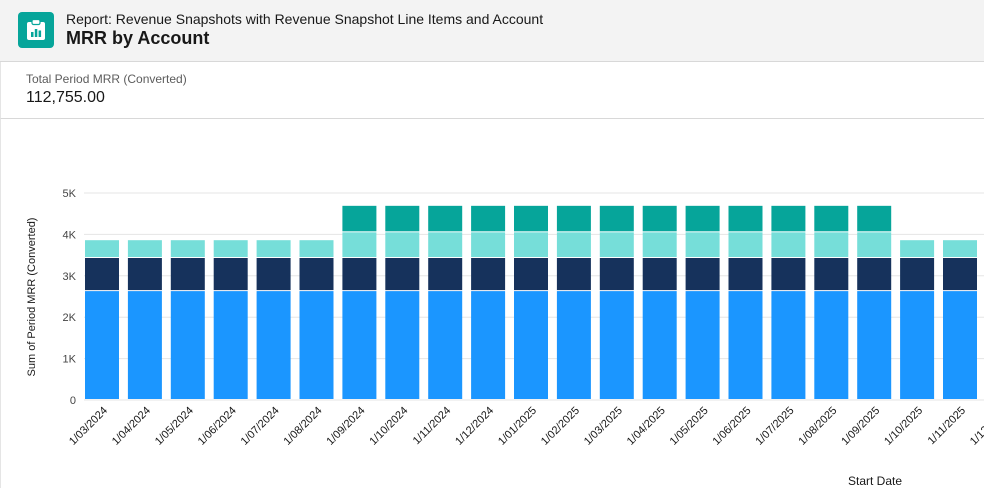  Describe the element at coordinates (388, 426) in the screenshot. I see `x-tick-label: 1/10/2024` at that location.